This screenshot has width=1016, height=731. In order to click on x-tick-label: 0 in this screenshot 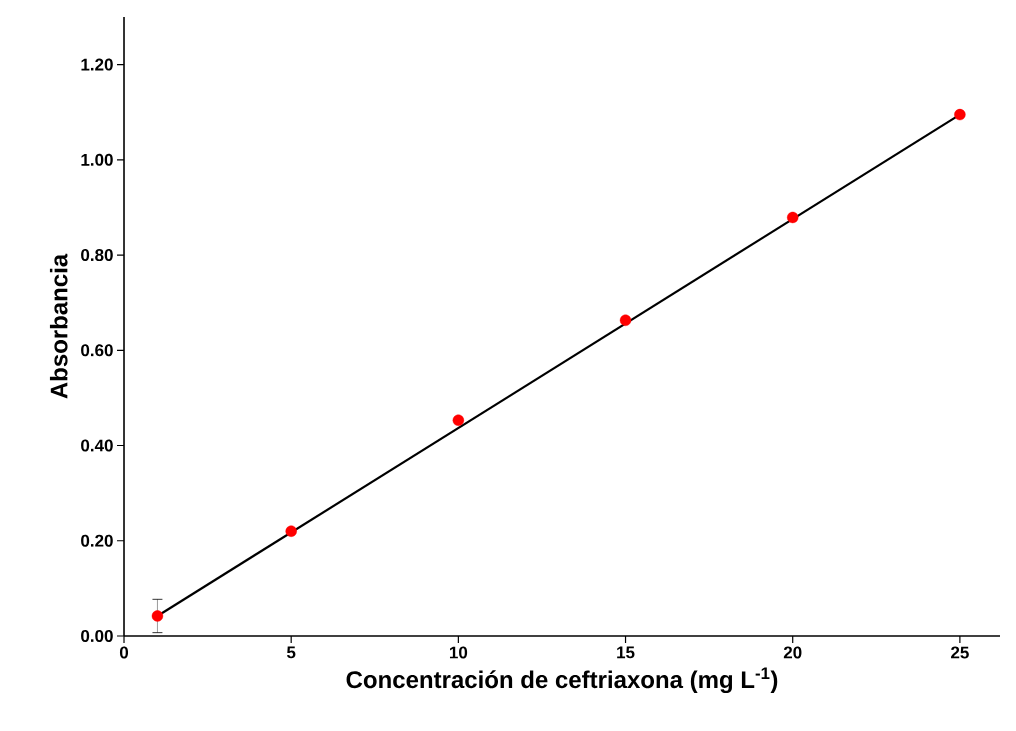, I will do `click(124, 652)`.